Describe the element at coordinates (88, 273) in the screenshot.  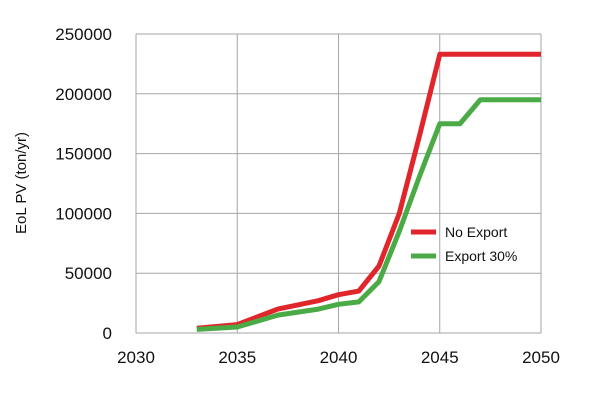
I see `y-tick-label: 50000` at that location.